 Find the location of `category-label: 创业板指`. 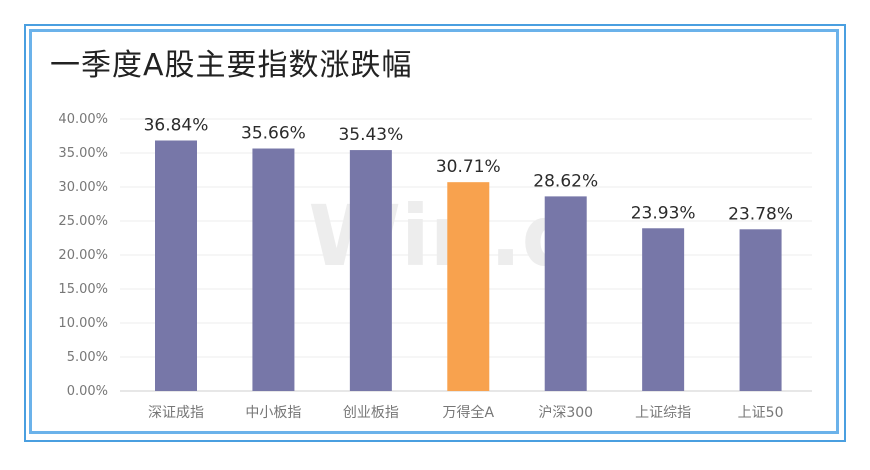

category-label: 创业板指 is located at coordinates (371, 413).